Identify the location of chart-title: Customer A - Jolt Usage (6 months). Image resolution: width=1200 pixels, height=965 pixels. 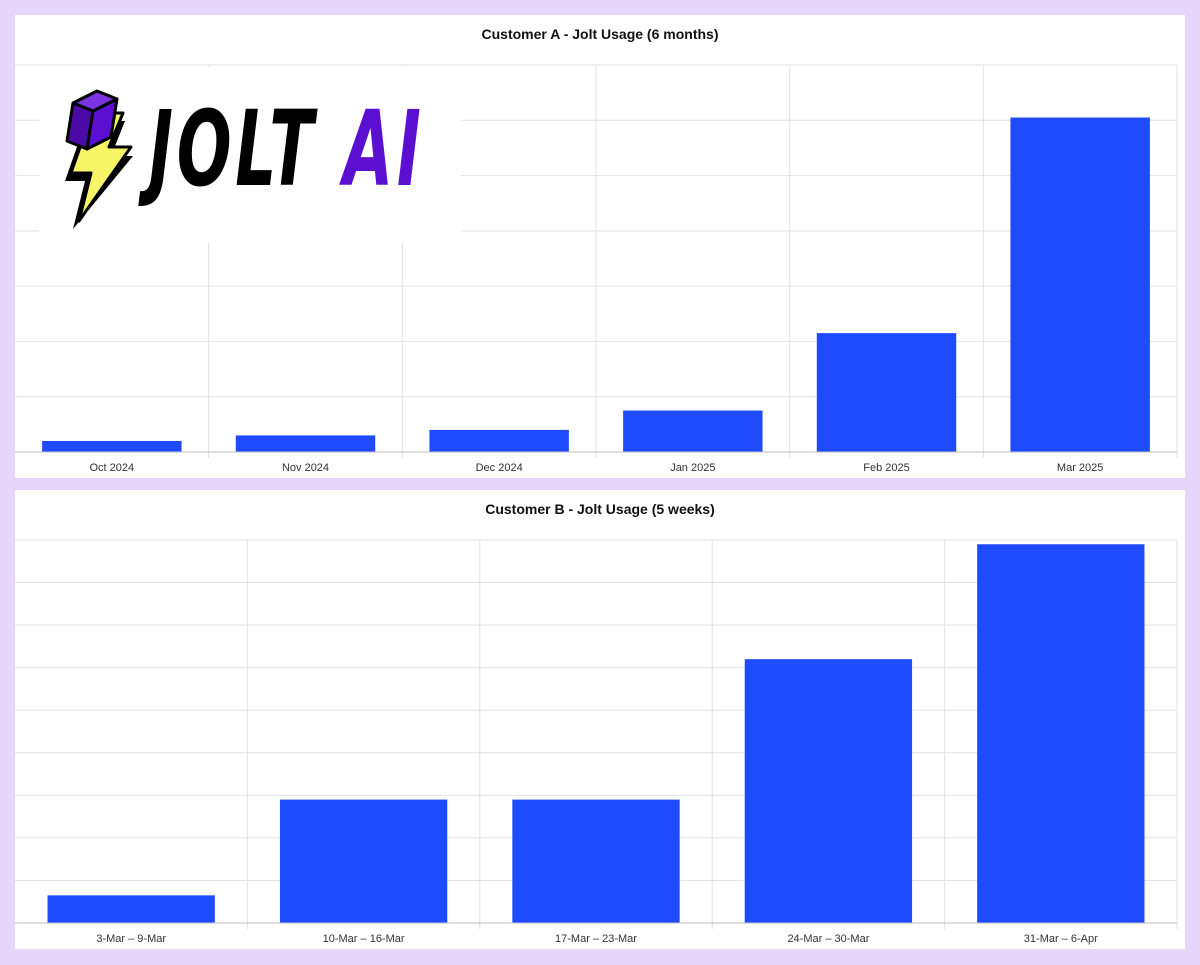
(600, 34).